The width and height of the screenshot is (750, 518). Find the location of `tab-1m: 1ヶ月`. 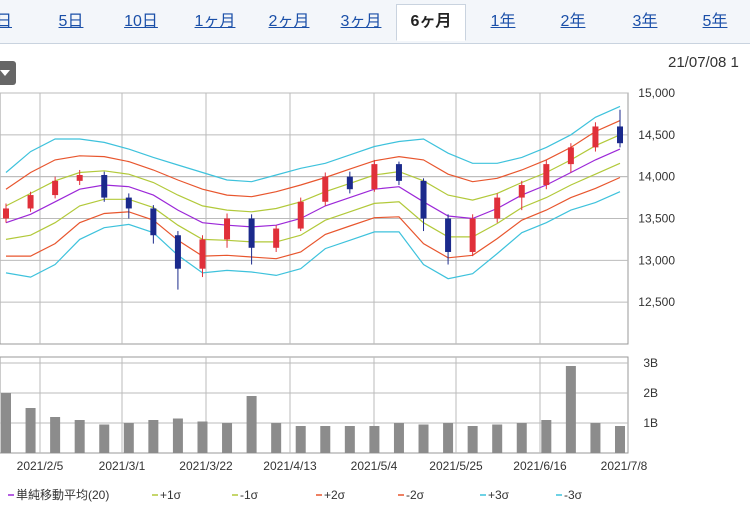

tab-1m: 1ヶ月 is located at coordinates (215, 21).